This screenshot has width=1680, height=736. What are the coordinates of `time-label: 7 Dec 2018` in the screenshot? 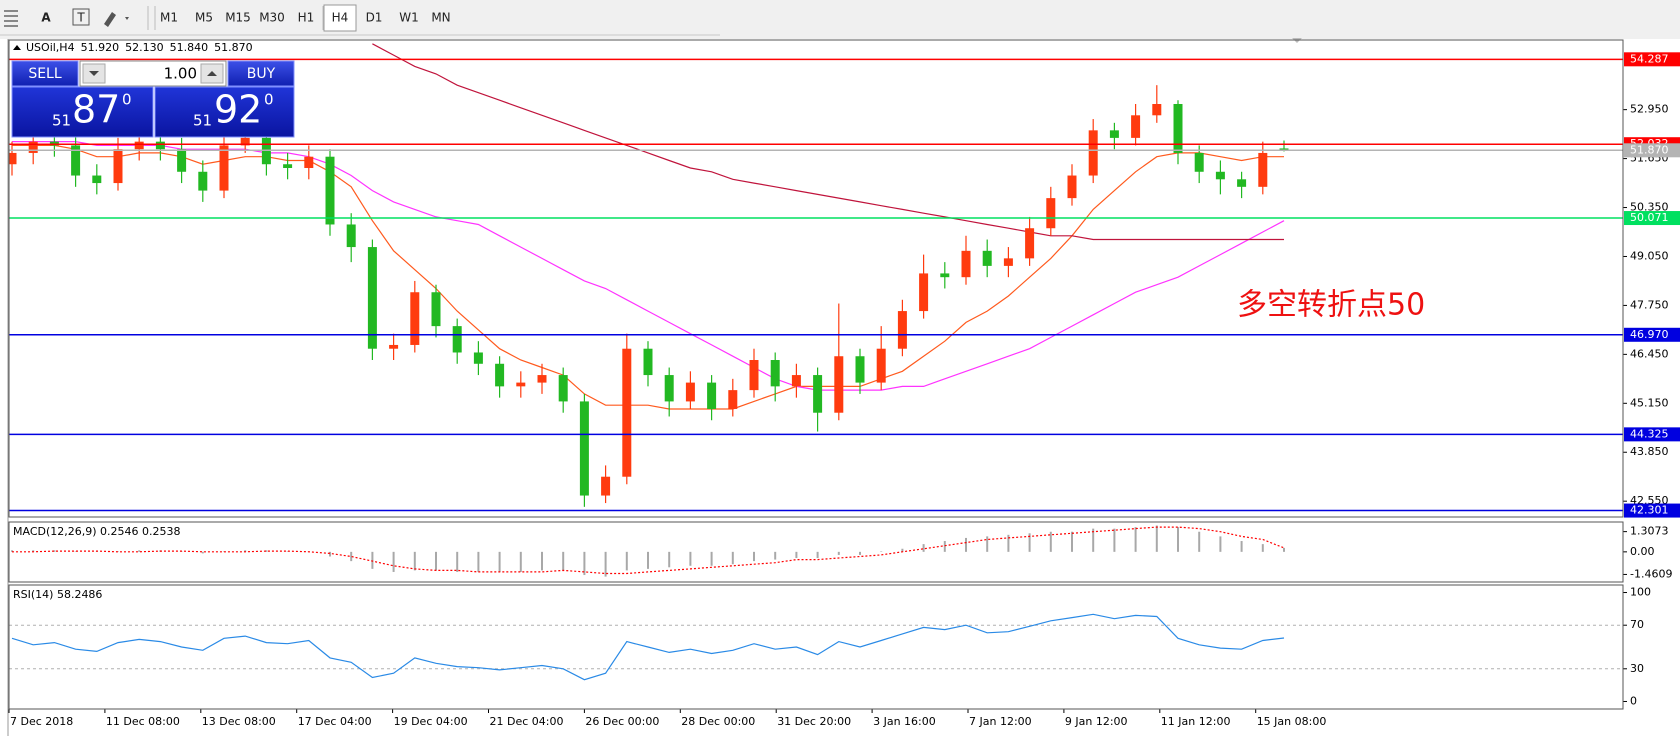 It's located at (41, 721).